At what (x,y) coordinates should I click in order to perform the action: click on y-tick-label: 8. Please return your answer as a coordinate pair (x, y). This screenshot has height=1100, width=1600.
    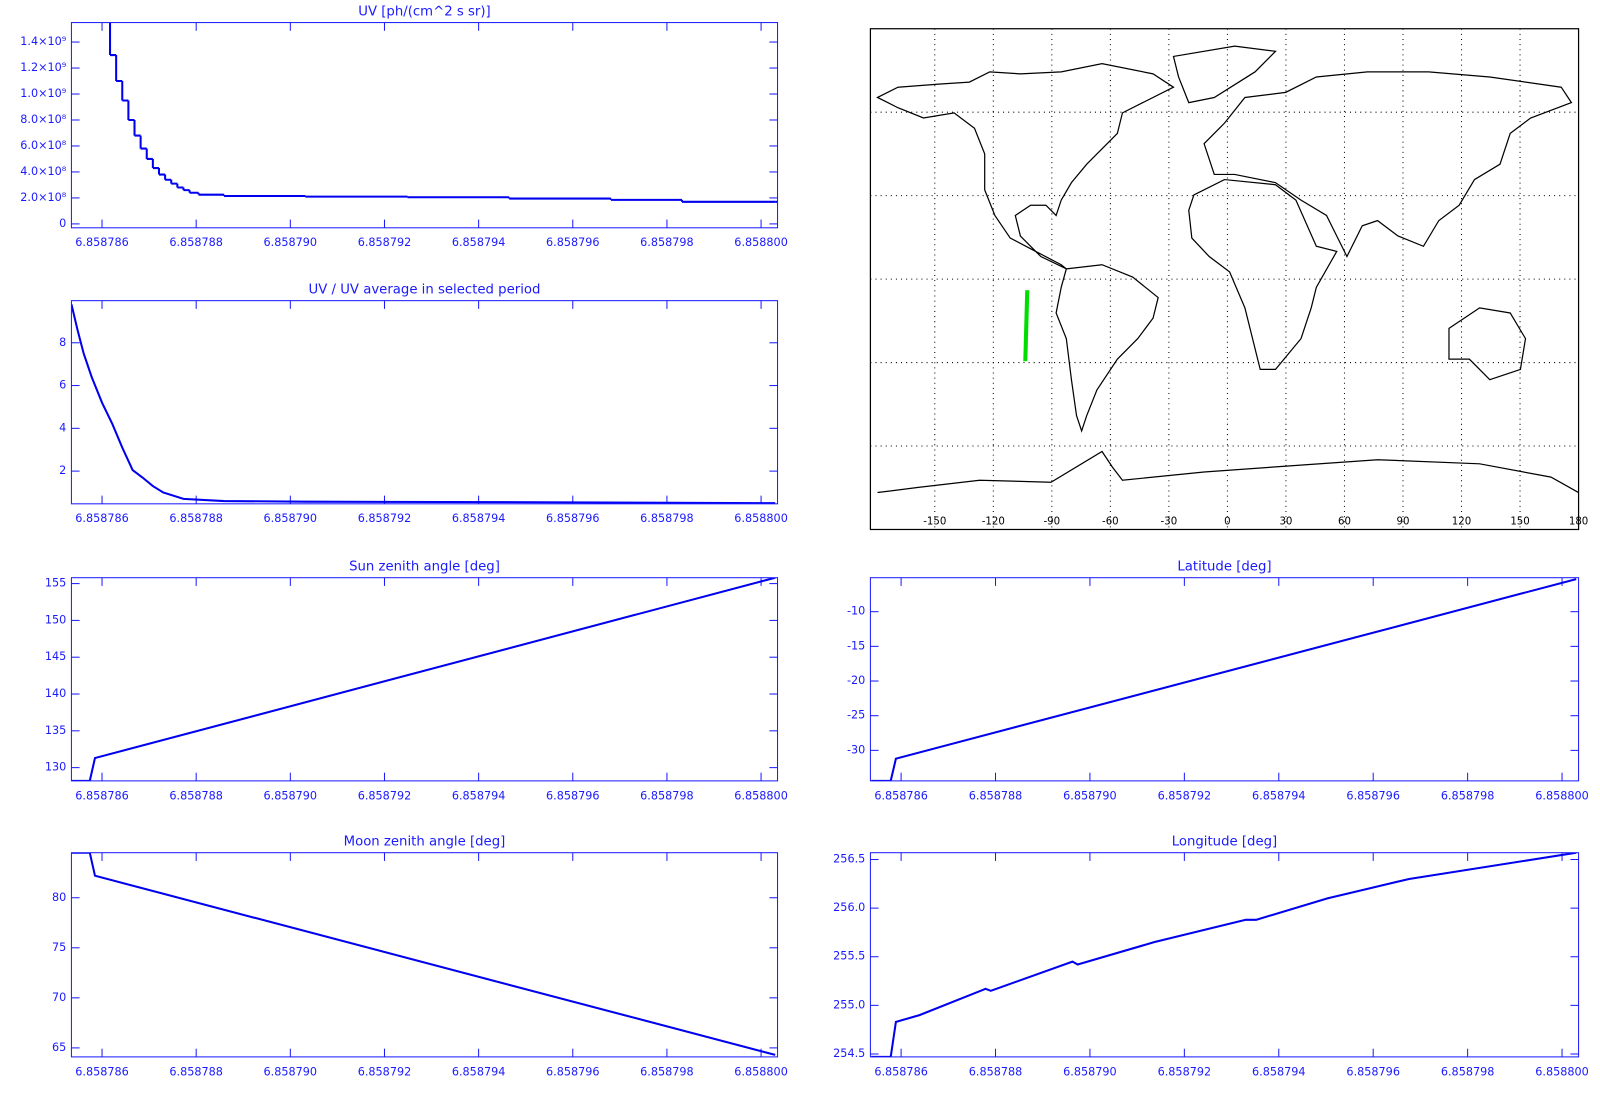
    Looking at the image, I should click on (62, 342).